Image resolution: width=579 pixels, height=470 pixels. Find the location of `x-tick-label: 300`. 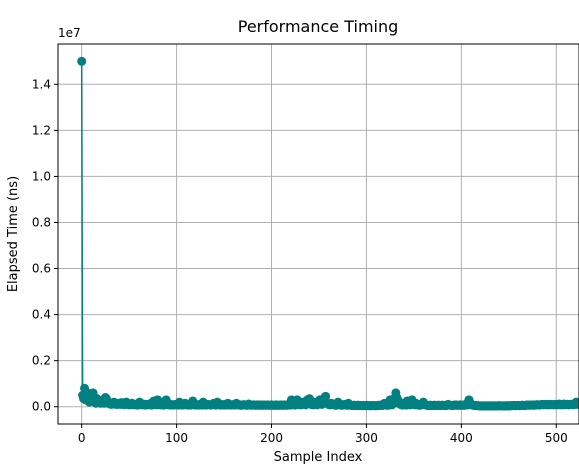

x-tick-label: 300 is located at coordinates (366, 438).